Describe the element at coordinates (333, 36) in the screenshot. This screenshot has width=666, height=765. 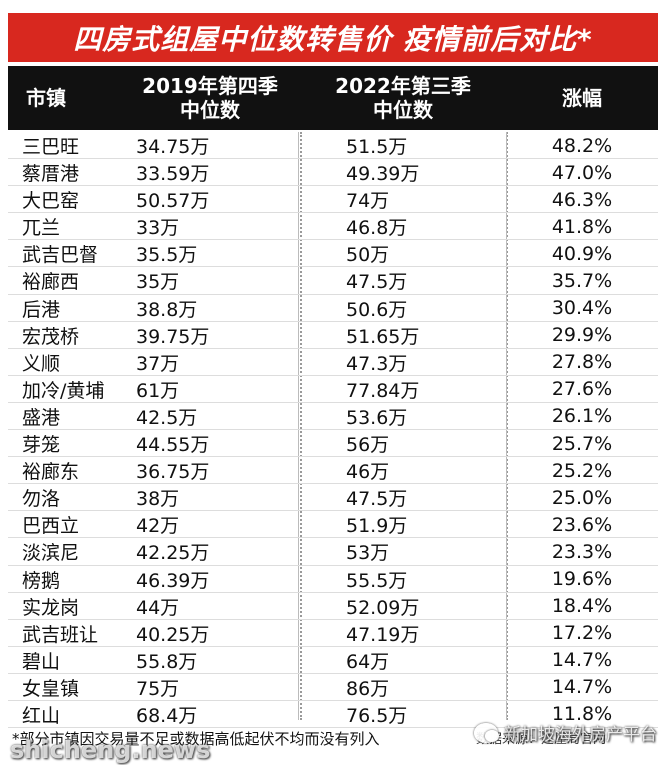
I see `page-title: 四房式组屋中位数转售价 疫情前后对比*` at that location.